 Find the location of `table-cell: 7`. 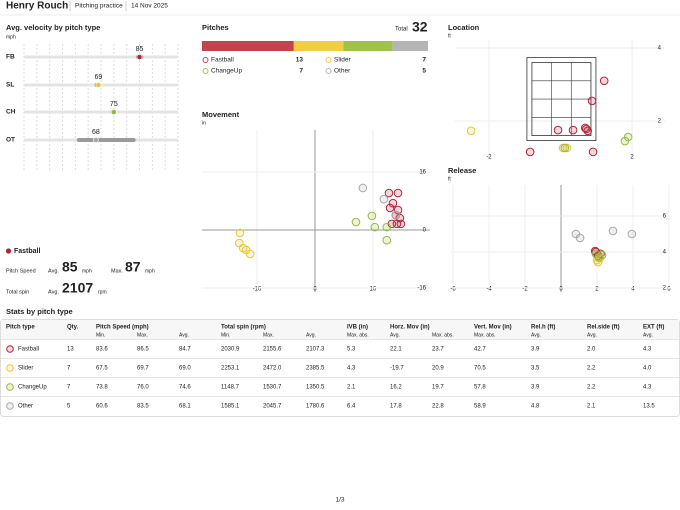

table-cell: 7 is located at coordinates (69, 388).